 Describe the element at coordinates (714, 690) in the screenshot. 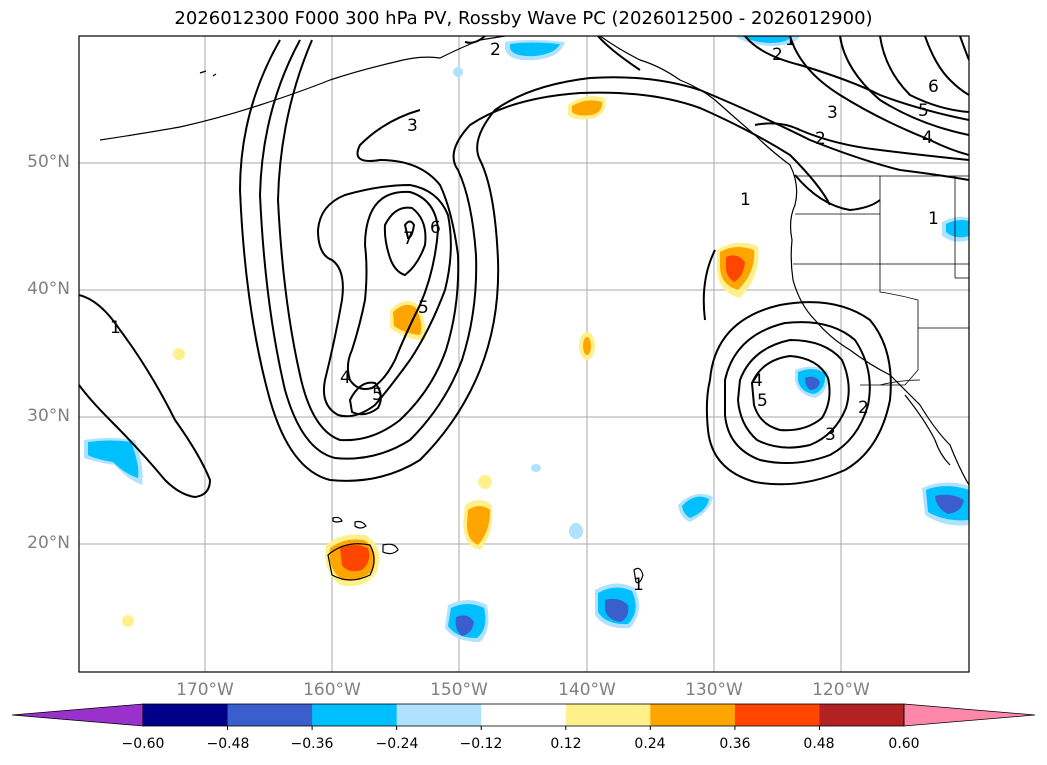

I see `lon-label-130w: 130°W` at that location.